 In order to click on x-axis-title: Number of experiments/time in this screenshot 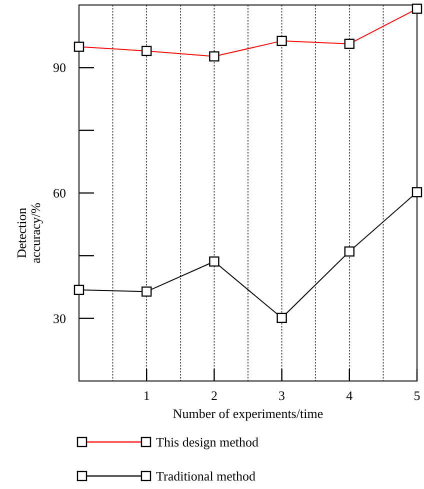, I will do `click(248, 413)`.